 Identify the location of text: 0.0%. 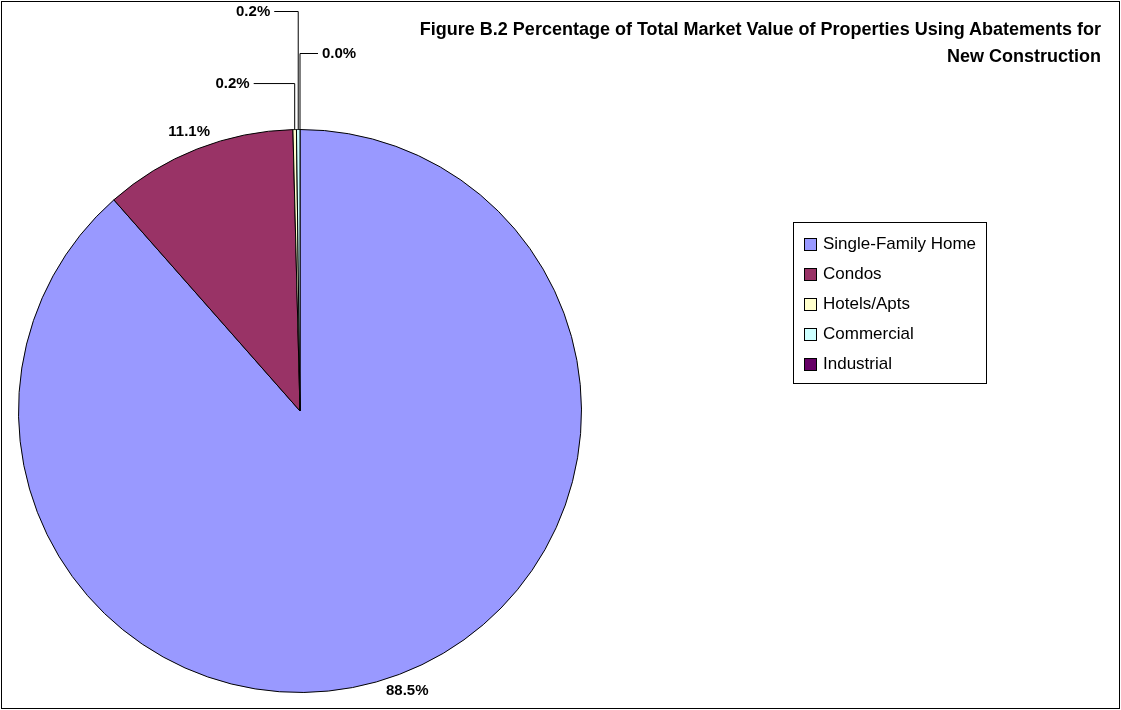
(339, 52).